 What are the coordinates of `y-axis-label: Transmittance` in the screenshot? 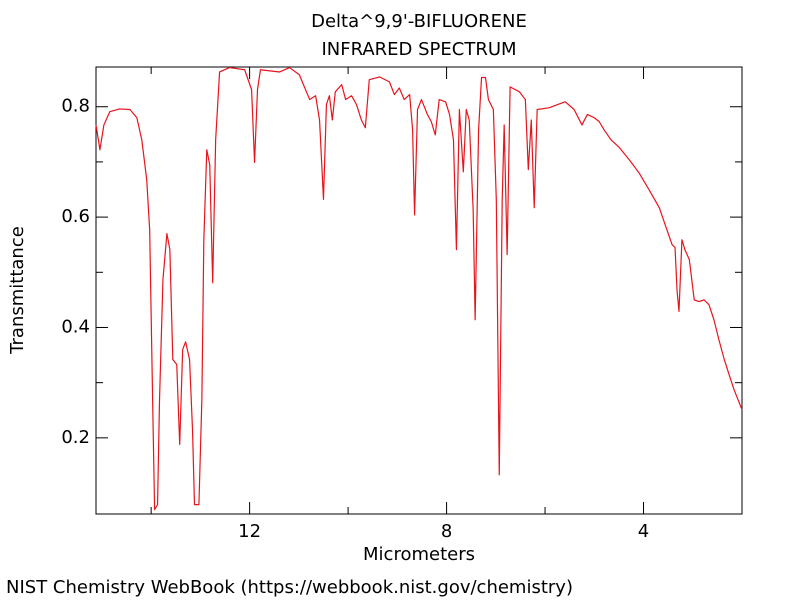 It's located at (17, 290).